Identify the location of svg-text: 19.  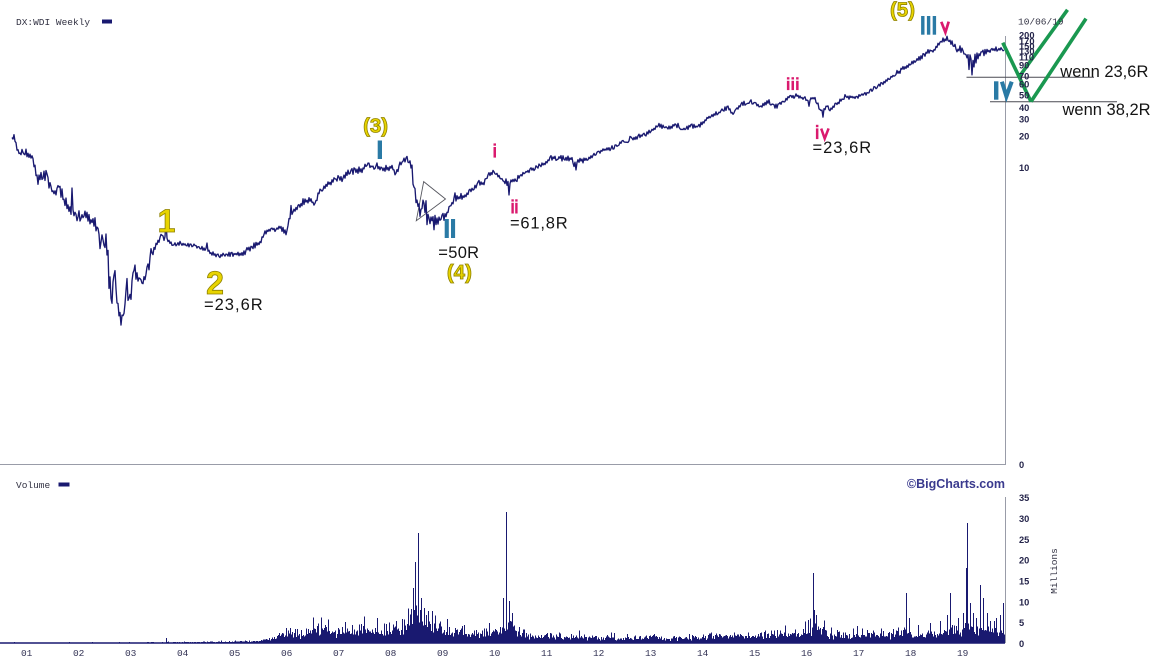
(963, 653).